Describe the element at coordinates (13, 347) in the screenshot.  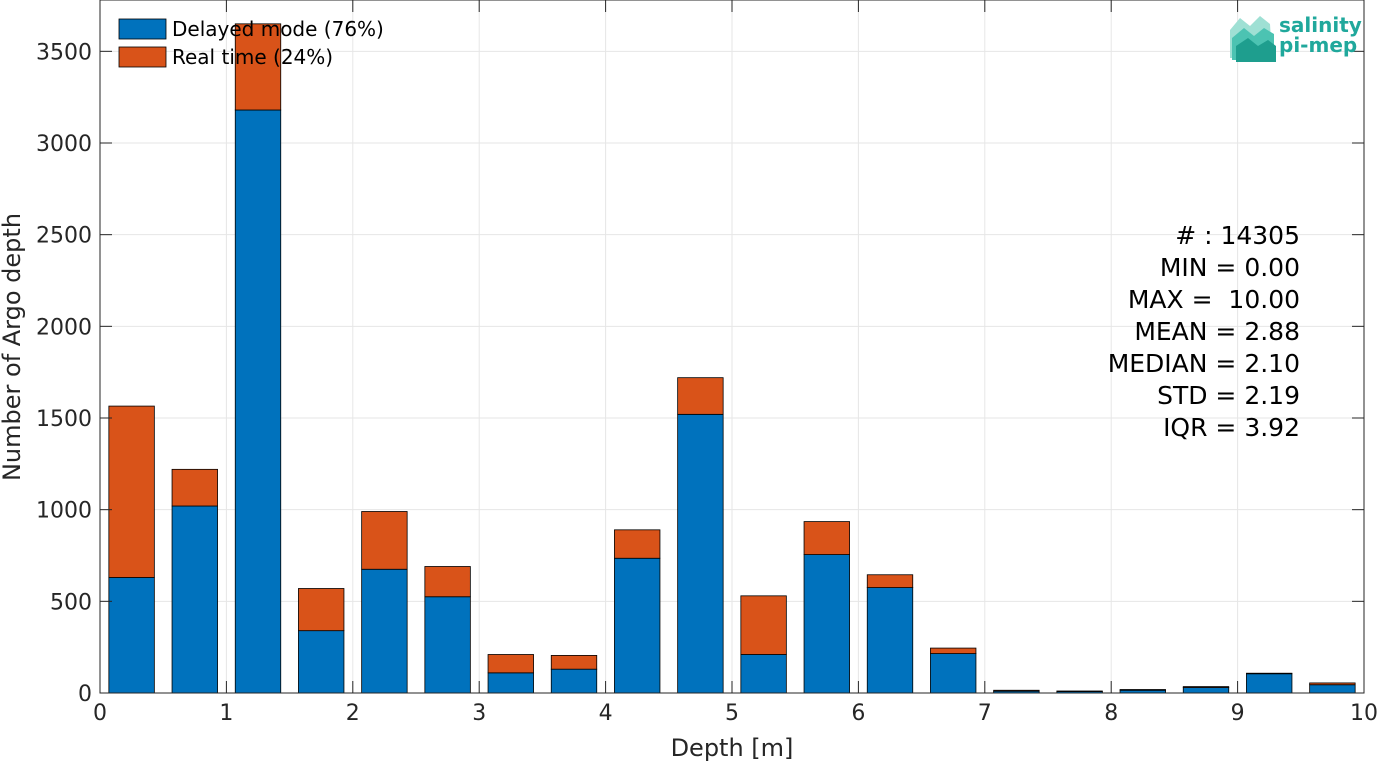
I see `y-axis-label: Number of Argo depth` at that location.